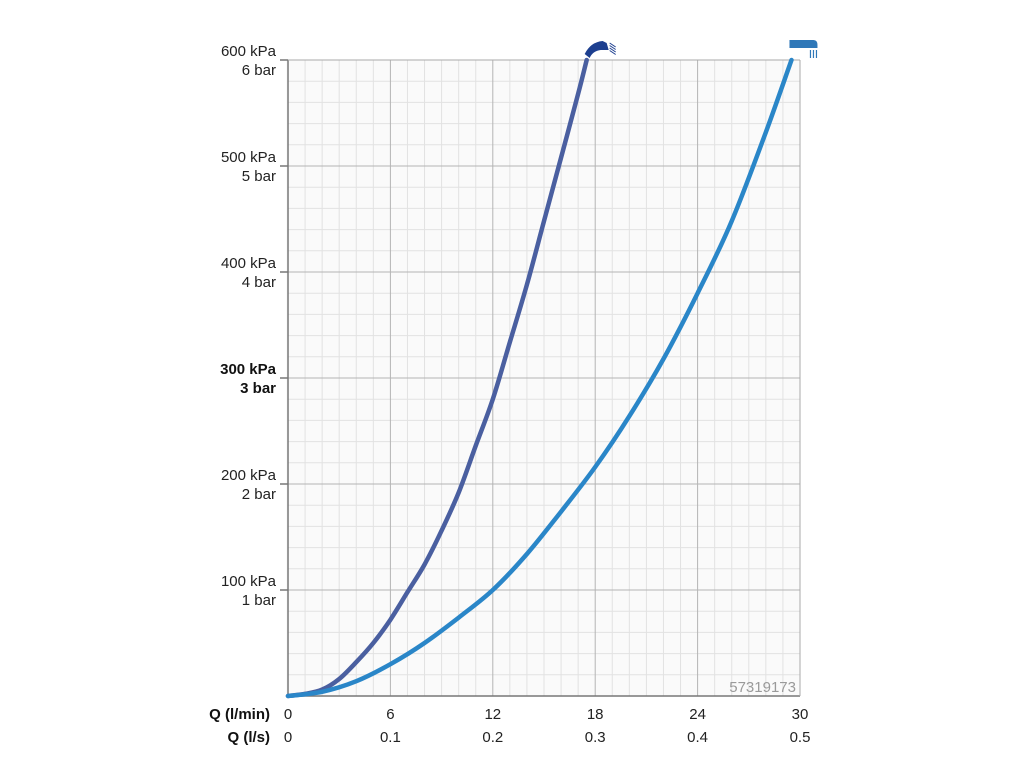 The width and height of the screenshot is (1024, 768). I want to click on x-tick-label: 6, so click(390, 714).